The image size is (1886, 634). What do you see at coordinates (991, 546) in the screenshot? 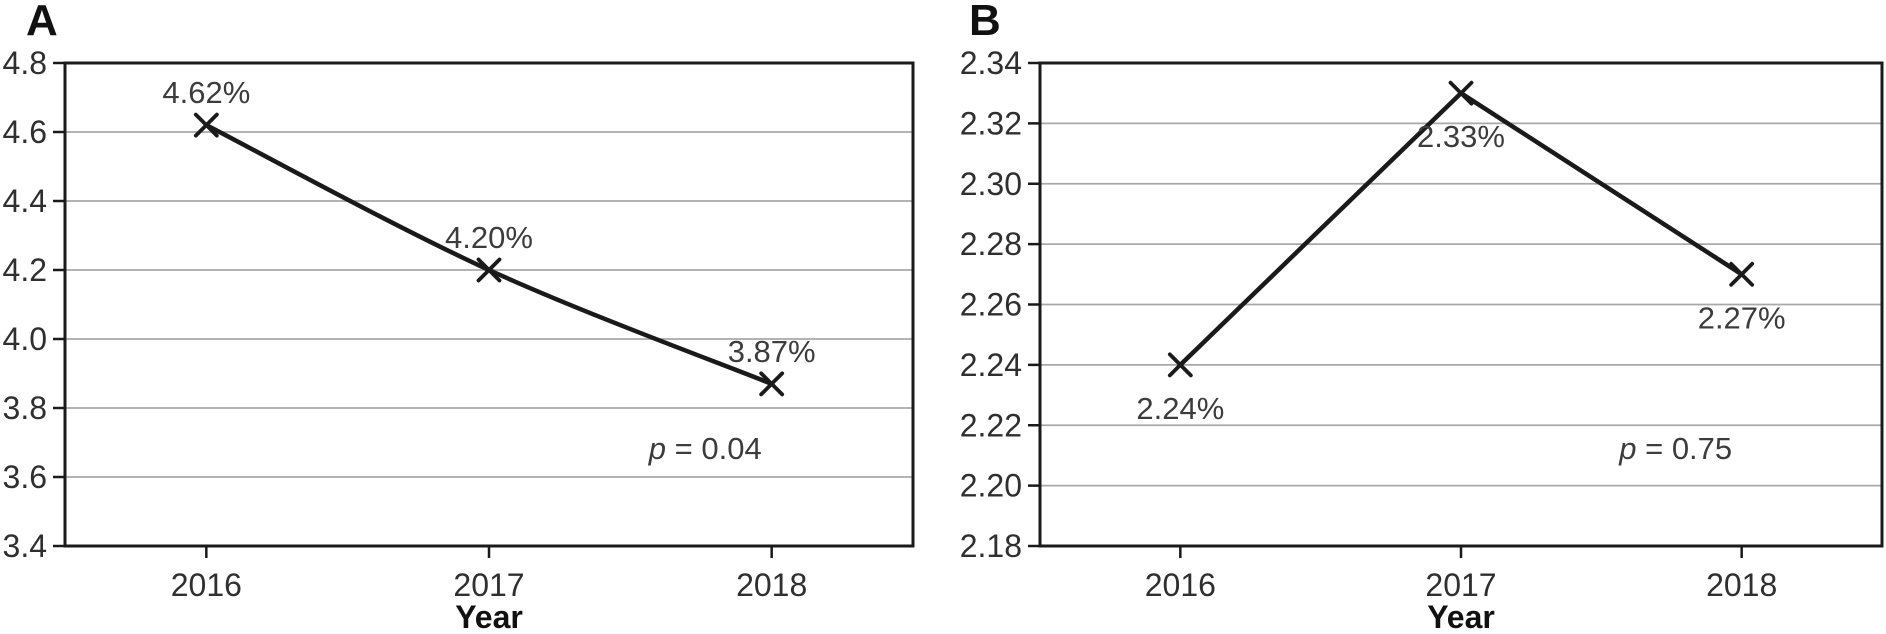
I see `y-tick-label: 2.18` at bounding box center [991, 546].